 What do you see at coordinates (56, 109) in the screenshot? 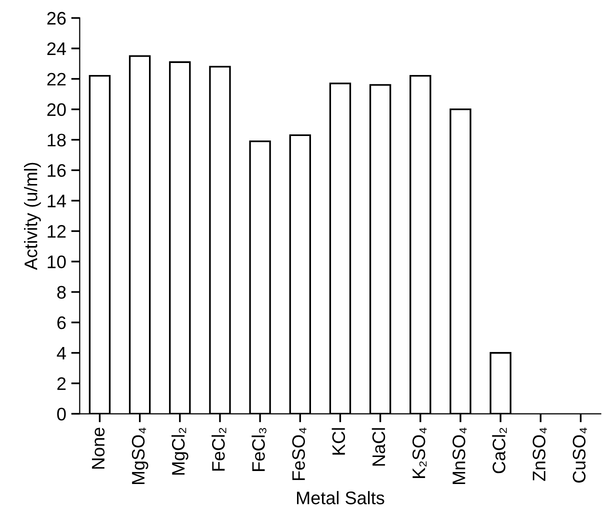
I see `y-tick-label: 20` at bounding box center [56, 109].